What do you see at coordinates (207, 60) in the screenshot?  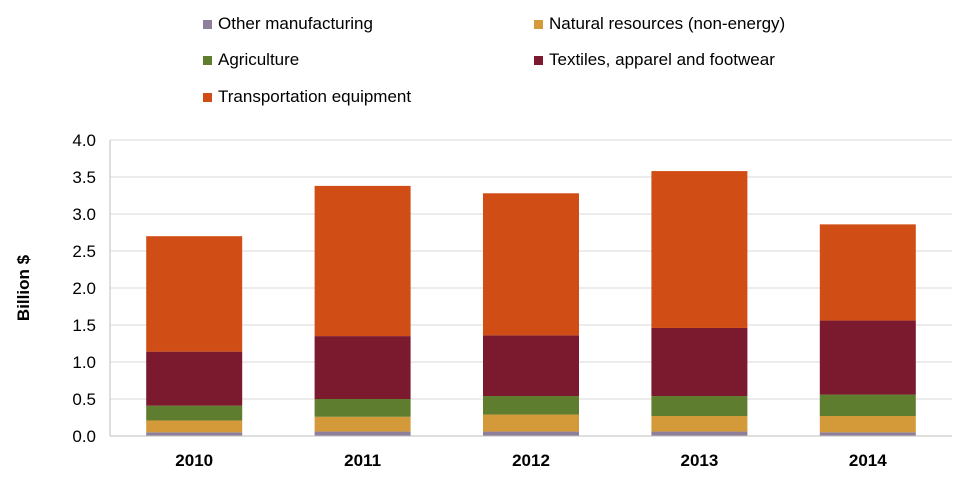 I see `legend-swatch-agriculture` at bounding box center [207, 60].